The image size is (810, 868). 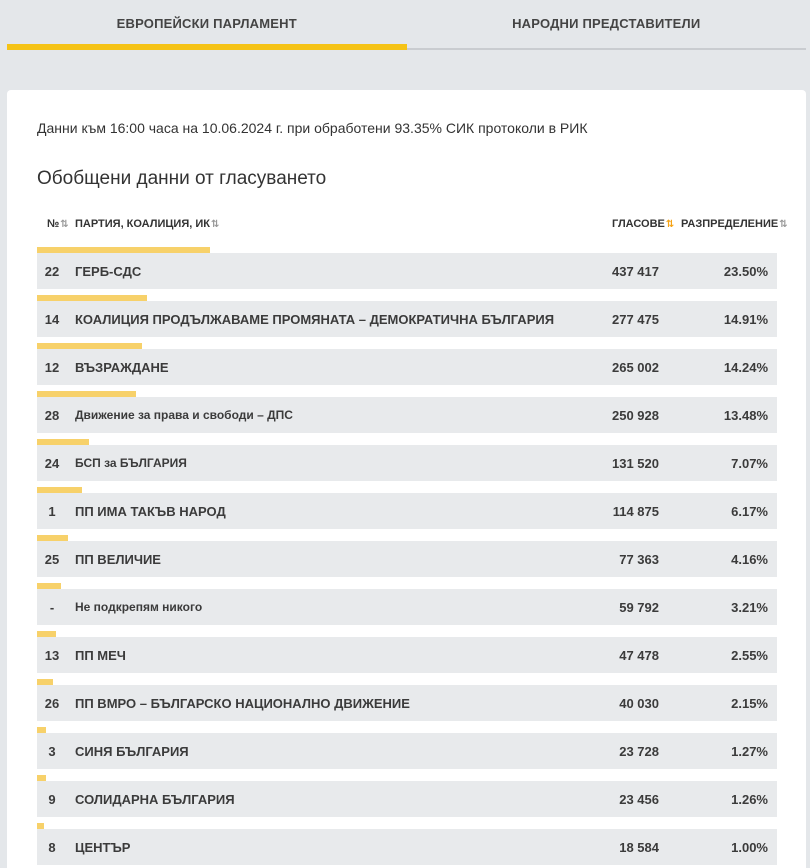 What do you see at coordinates (749, 655) in the screenshot?
I see `vote-share: 2.55%` at bounding box center [749, 655].